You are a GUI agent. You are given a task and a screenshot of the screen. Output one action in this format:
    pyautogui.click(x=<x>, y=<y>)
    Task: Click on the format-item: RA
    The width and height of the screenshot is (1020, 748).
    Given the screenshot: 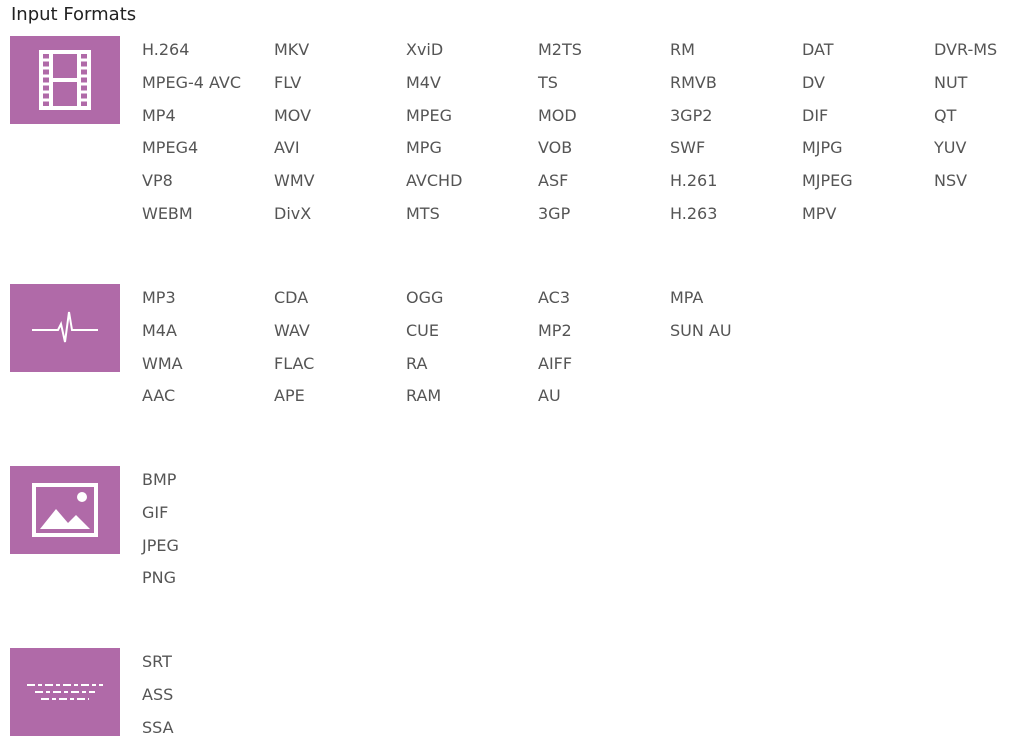 What is the action you would take?
    pyautogui.click(x=417, y=363)
    